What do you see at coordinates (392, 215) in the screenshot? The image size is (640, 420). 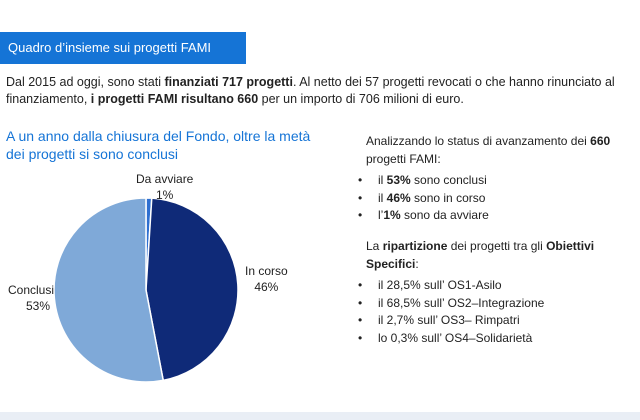 I see `status-item-bold: 1%` at bounding box center [392, 215].